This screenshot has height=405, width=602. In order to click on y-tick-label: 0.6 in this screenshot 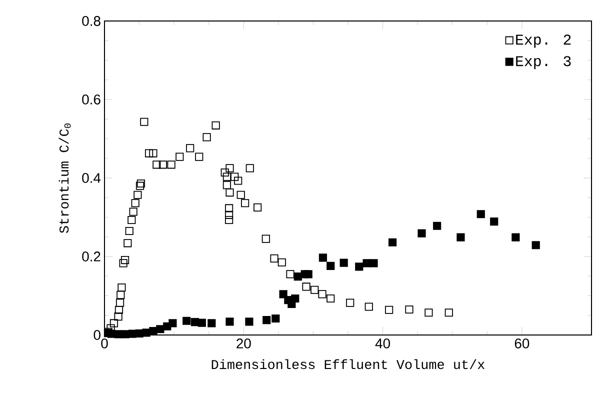, I will do `click(91, 99)`.